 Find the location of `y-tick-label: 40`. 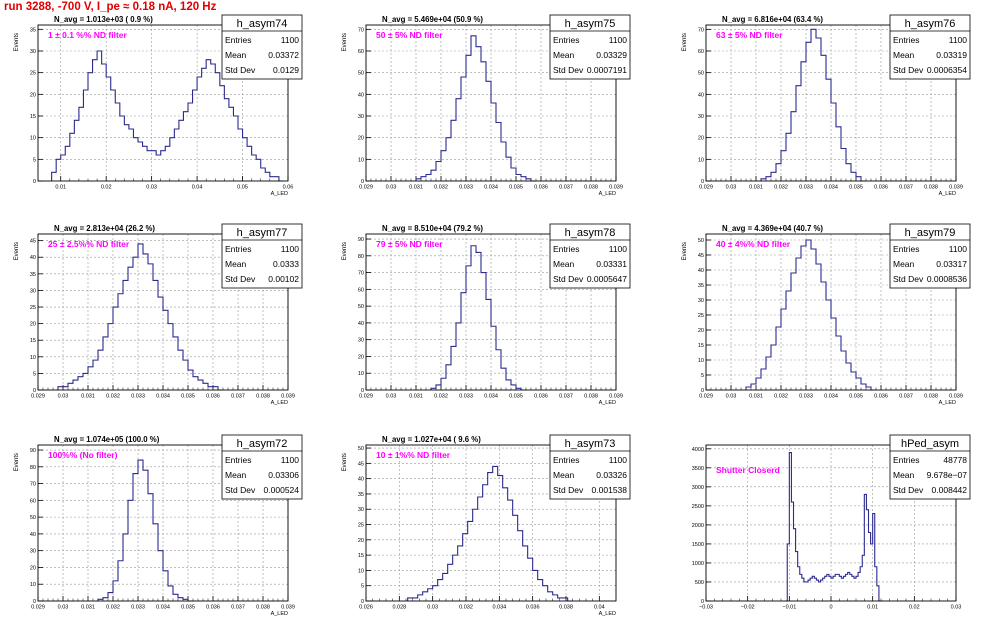

y-tick-label: 40 is located at coordinates (33, 535).